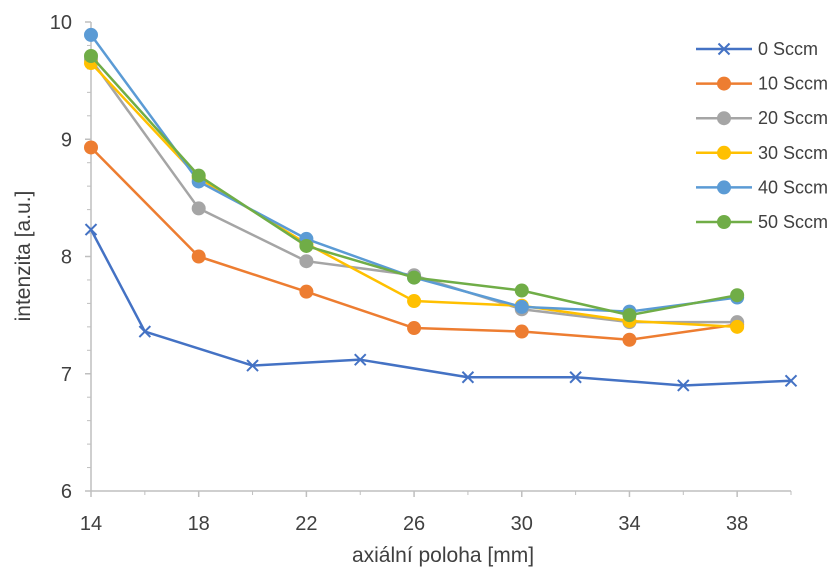 Image resolution: width=839 pixels, height=574 pixels. I want to click on legend-entry: 50 Sccm, so click(762, 222).